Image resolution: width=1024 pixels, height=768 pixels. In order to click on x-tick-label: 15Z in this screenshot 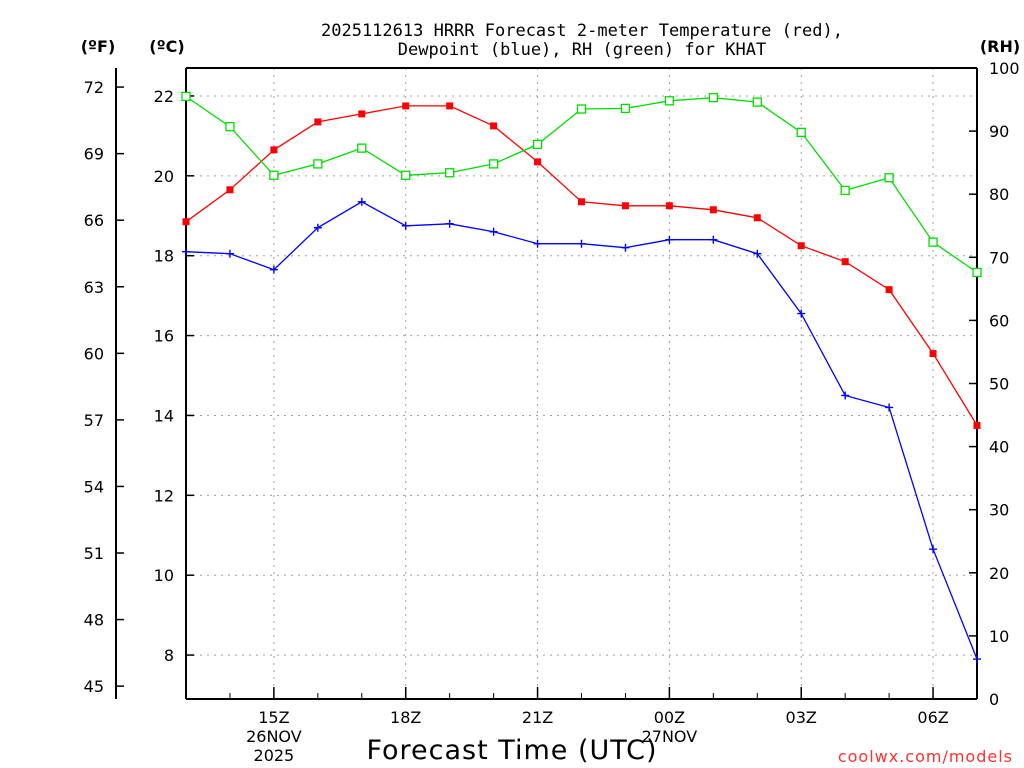, I will do `click(273, 717)`.